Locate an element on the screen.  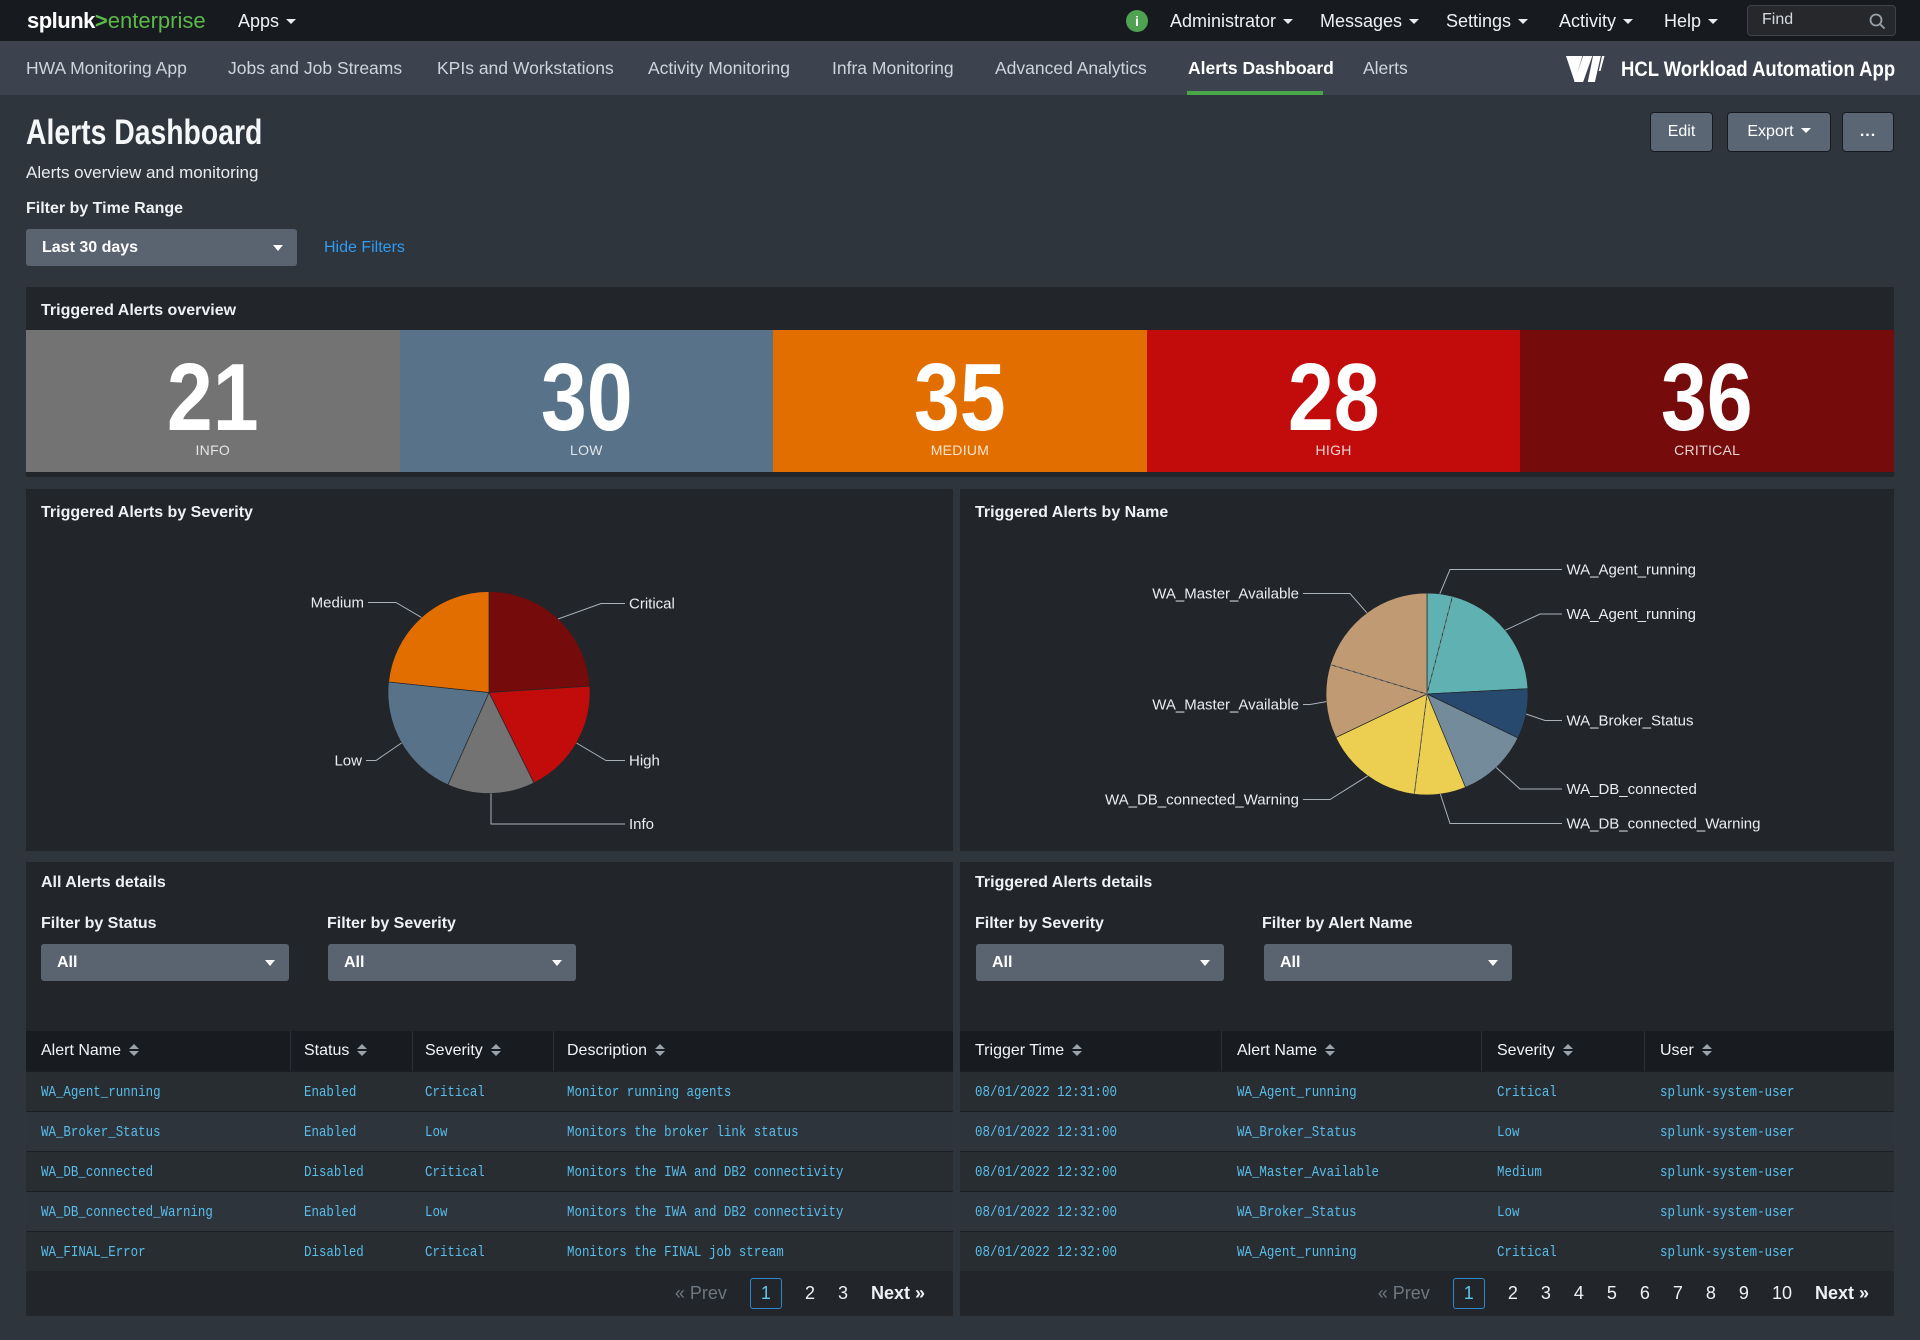
svg-text: Low is located at coordinates (348, 761).